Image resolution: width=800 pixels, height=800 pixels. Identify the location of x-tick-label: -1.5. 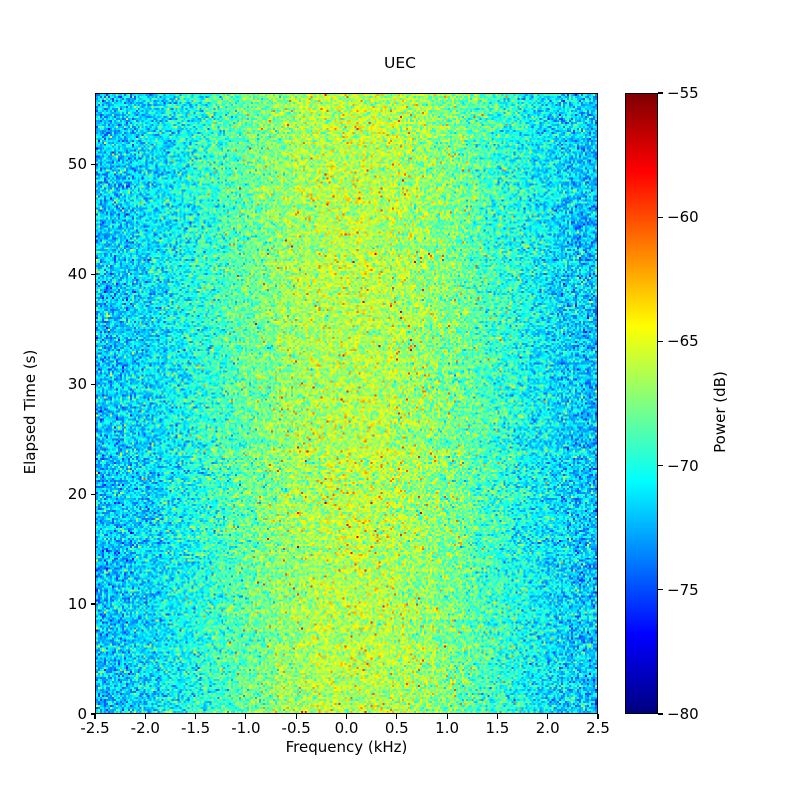
(195, 728).